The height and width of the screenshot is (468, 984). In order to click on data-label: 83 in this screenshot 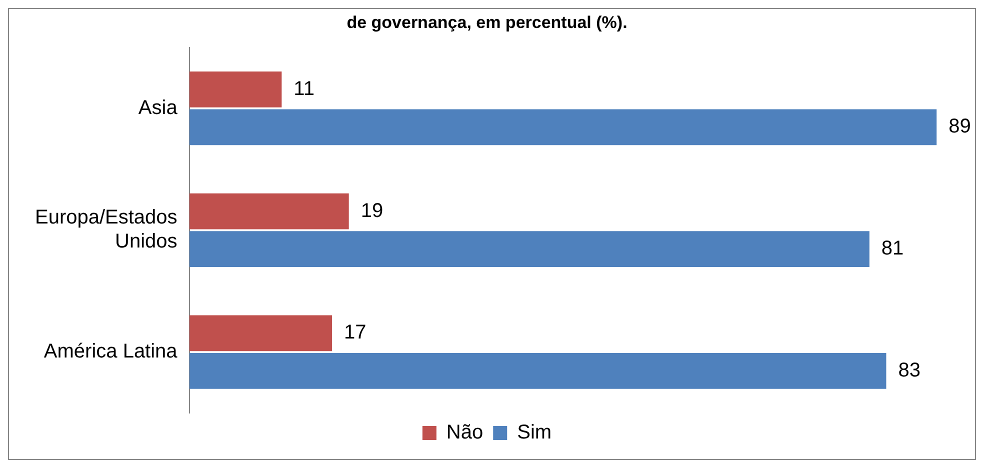, I will do `click(909, 370)`.